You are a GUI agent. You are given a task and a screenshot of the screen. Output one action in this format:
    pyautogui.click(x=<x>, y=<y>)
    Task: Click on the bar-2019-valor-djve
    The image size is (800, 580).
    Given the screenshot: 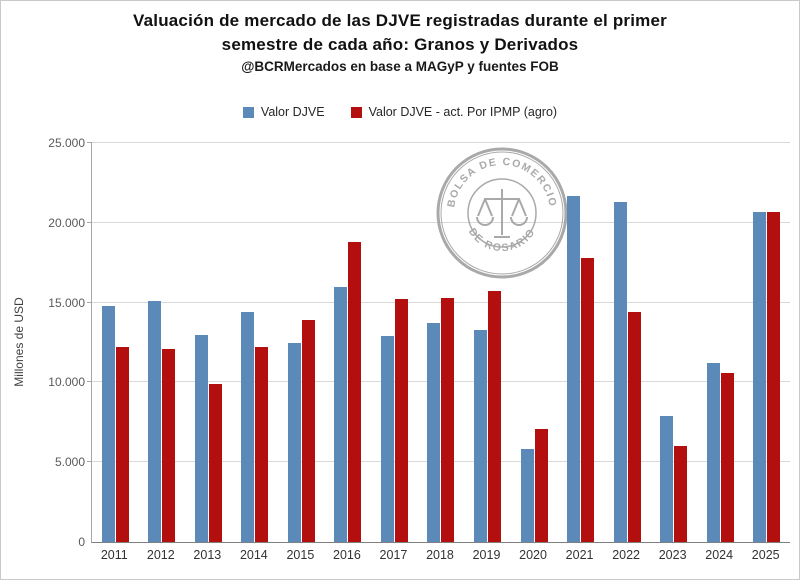 What is the action you would take?
    pyautogui.click(x=481, y=435)
    